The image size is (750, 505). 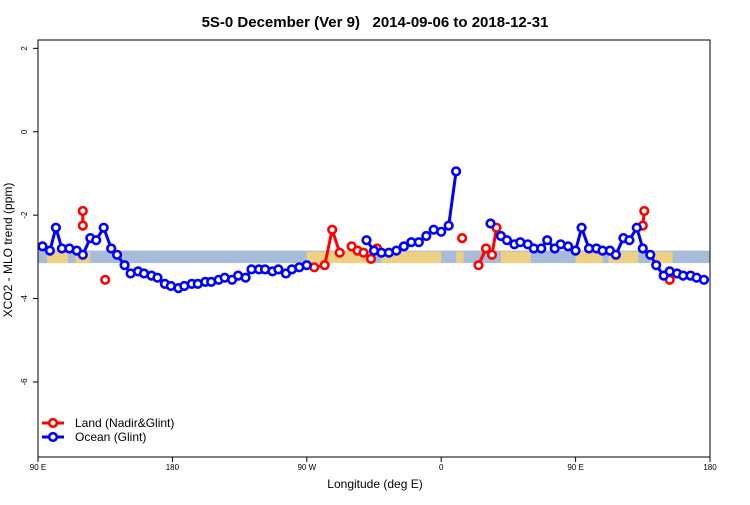 What do you see at coordinates (24, 382) in the screenshot?
I see `y-tick-label-4: -6` at bounding box center [24, 382].